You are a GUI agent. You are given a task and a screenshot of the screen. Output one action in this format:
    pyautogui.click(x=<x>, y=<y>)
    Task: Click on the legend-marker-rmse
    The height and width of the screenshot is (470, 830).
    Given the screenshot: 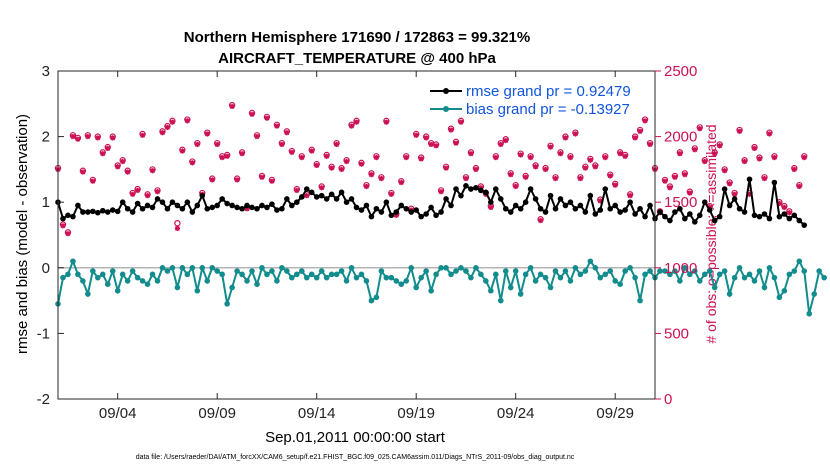 What is the action you would take?
    pyautogui.click(x=446, y=91)
    